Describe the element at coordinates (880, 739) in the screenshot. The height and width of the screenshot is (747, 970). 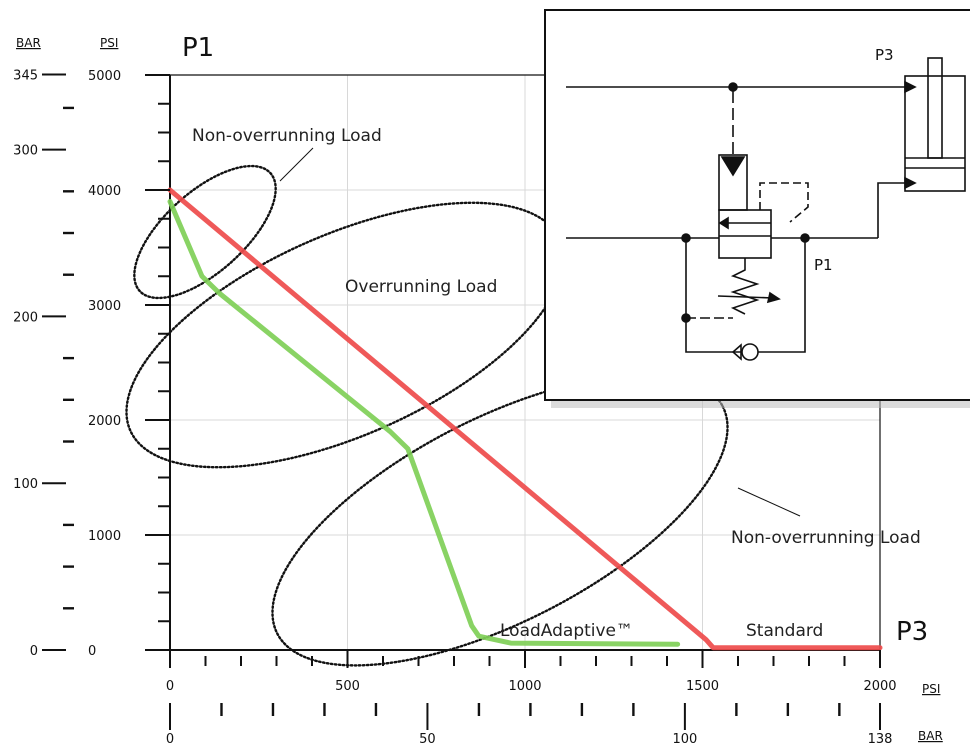
I see `x-bar-tick-label: 138` at that location.